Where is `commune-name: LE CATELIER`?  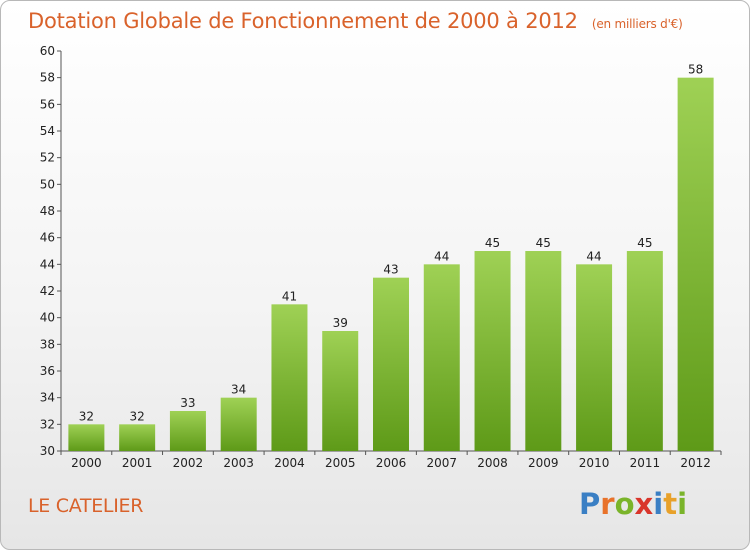
commune-name: LE CATELIER is located at coordinates (86, 506).